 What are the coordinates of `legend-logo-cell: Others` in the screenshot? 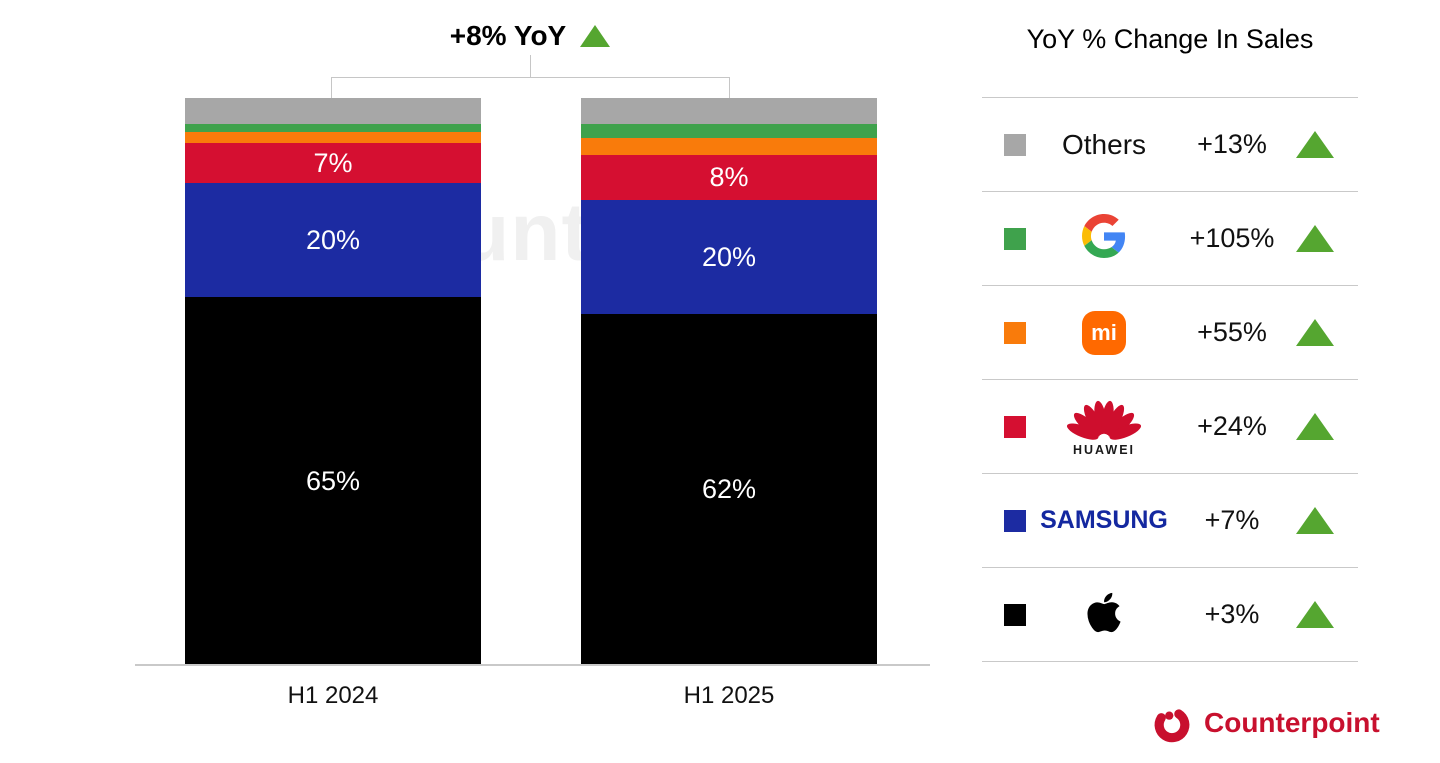 It's located at (1104, 145).